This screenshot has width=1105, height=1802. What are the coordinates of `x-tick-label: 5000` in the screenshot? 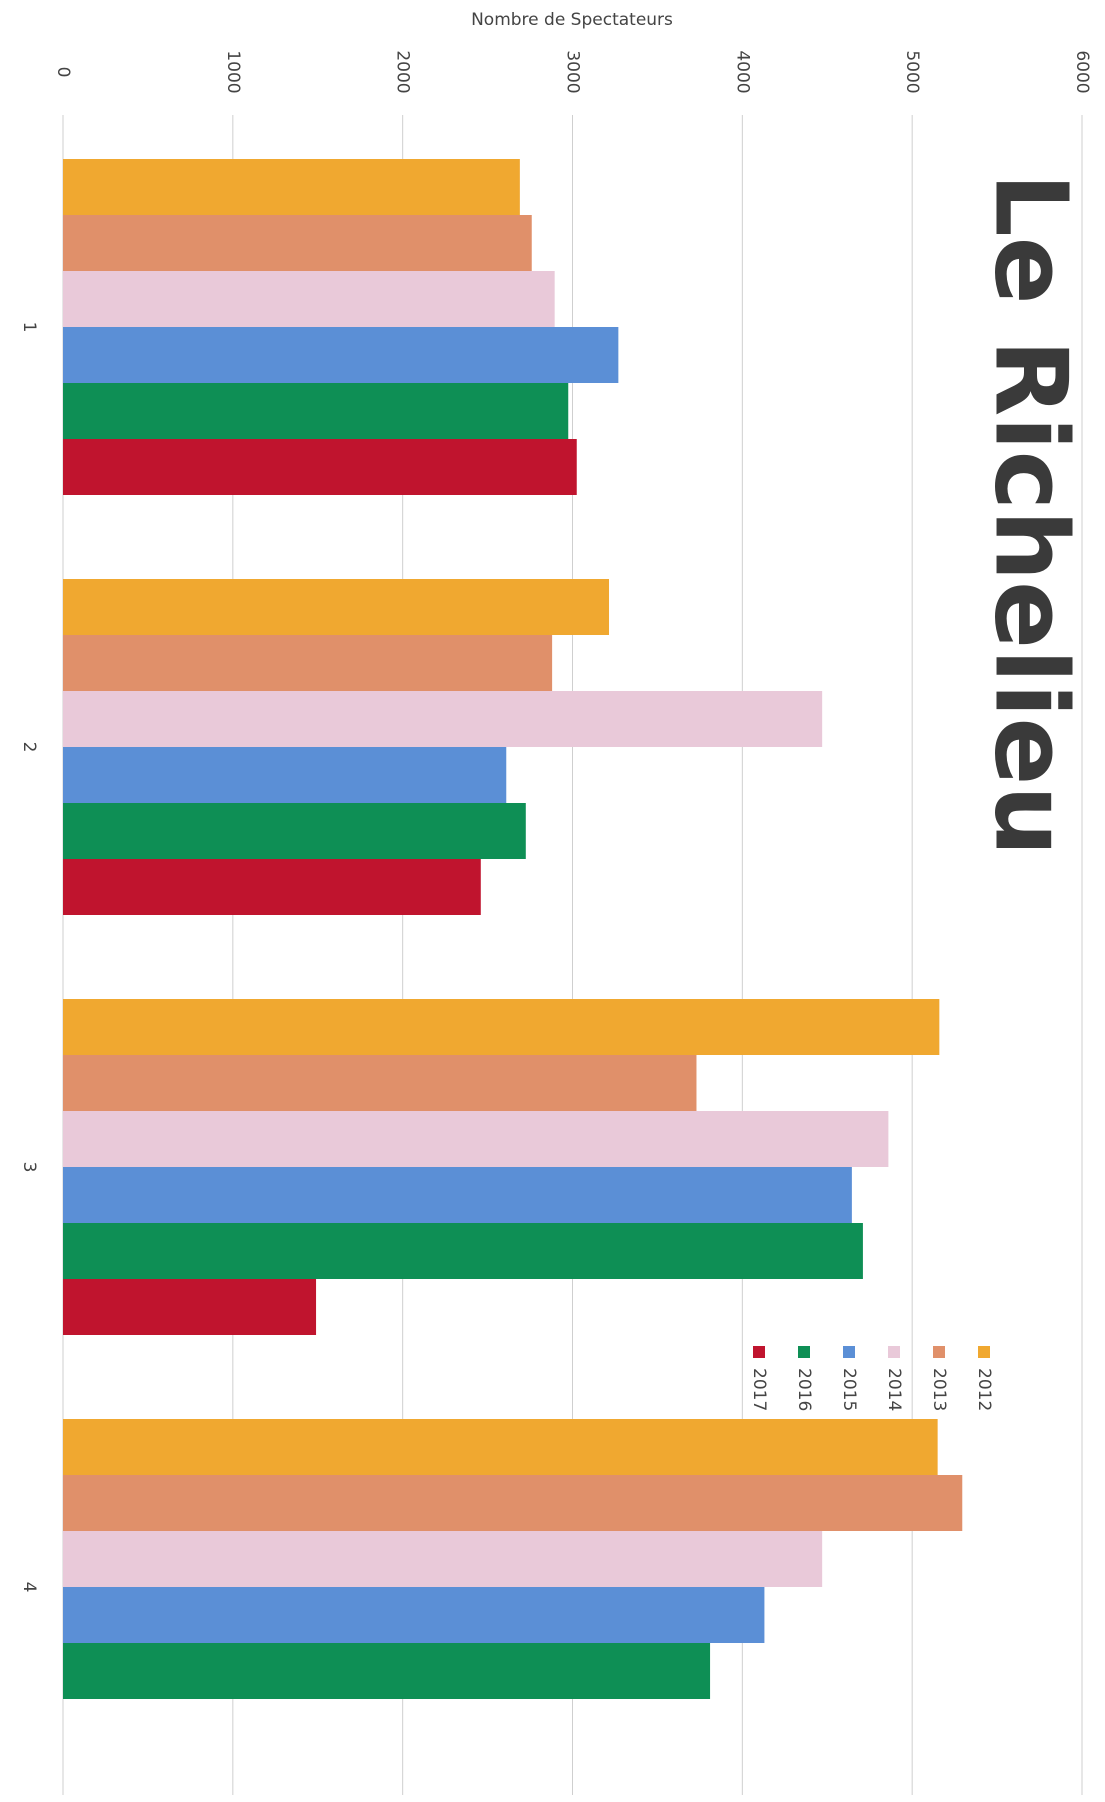 It's located at (912, 71).